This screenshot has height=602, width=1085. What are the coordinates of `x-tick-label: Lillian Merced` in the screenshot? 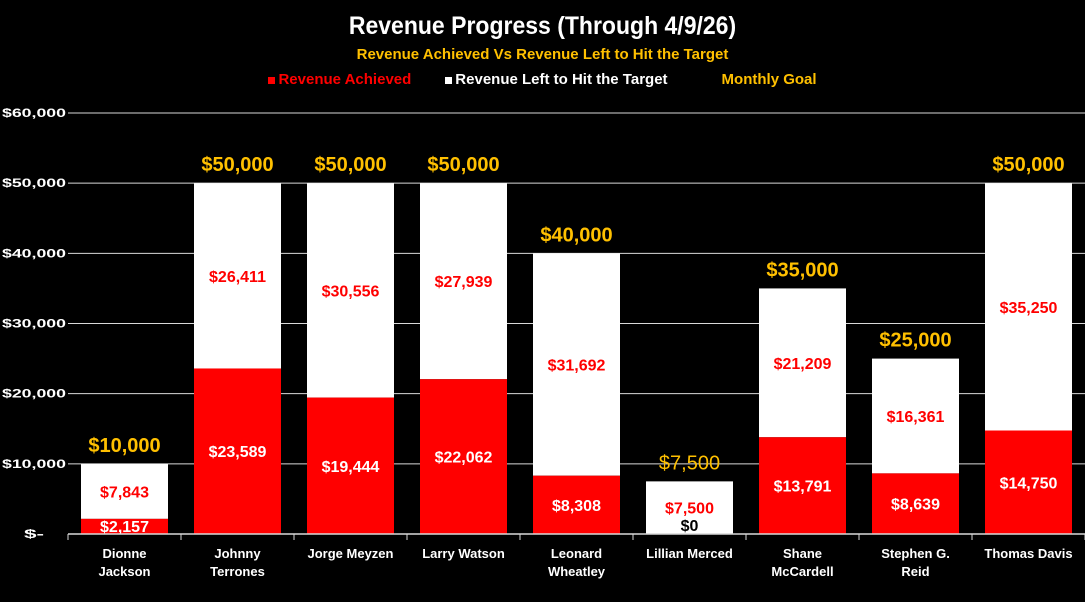 It's located at (689, 553).